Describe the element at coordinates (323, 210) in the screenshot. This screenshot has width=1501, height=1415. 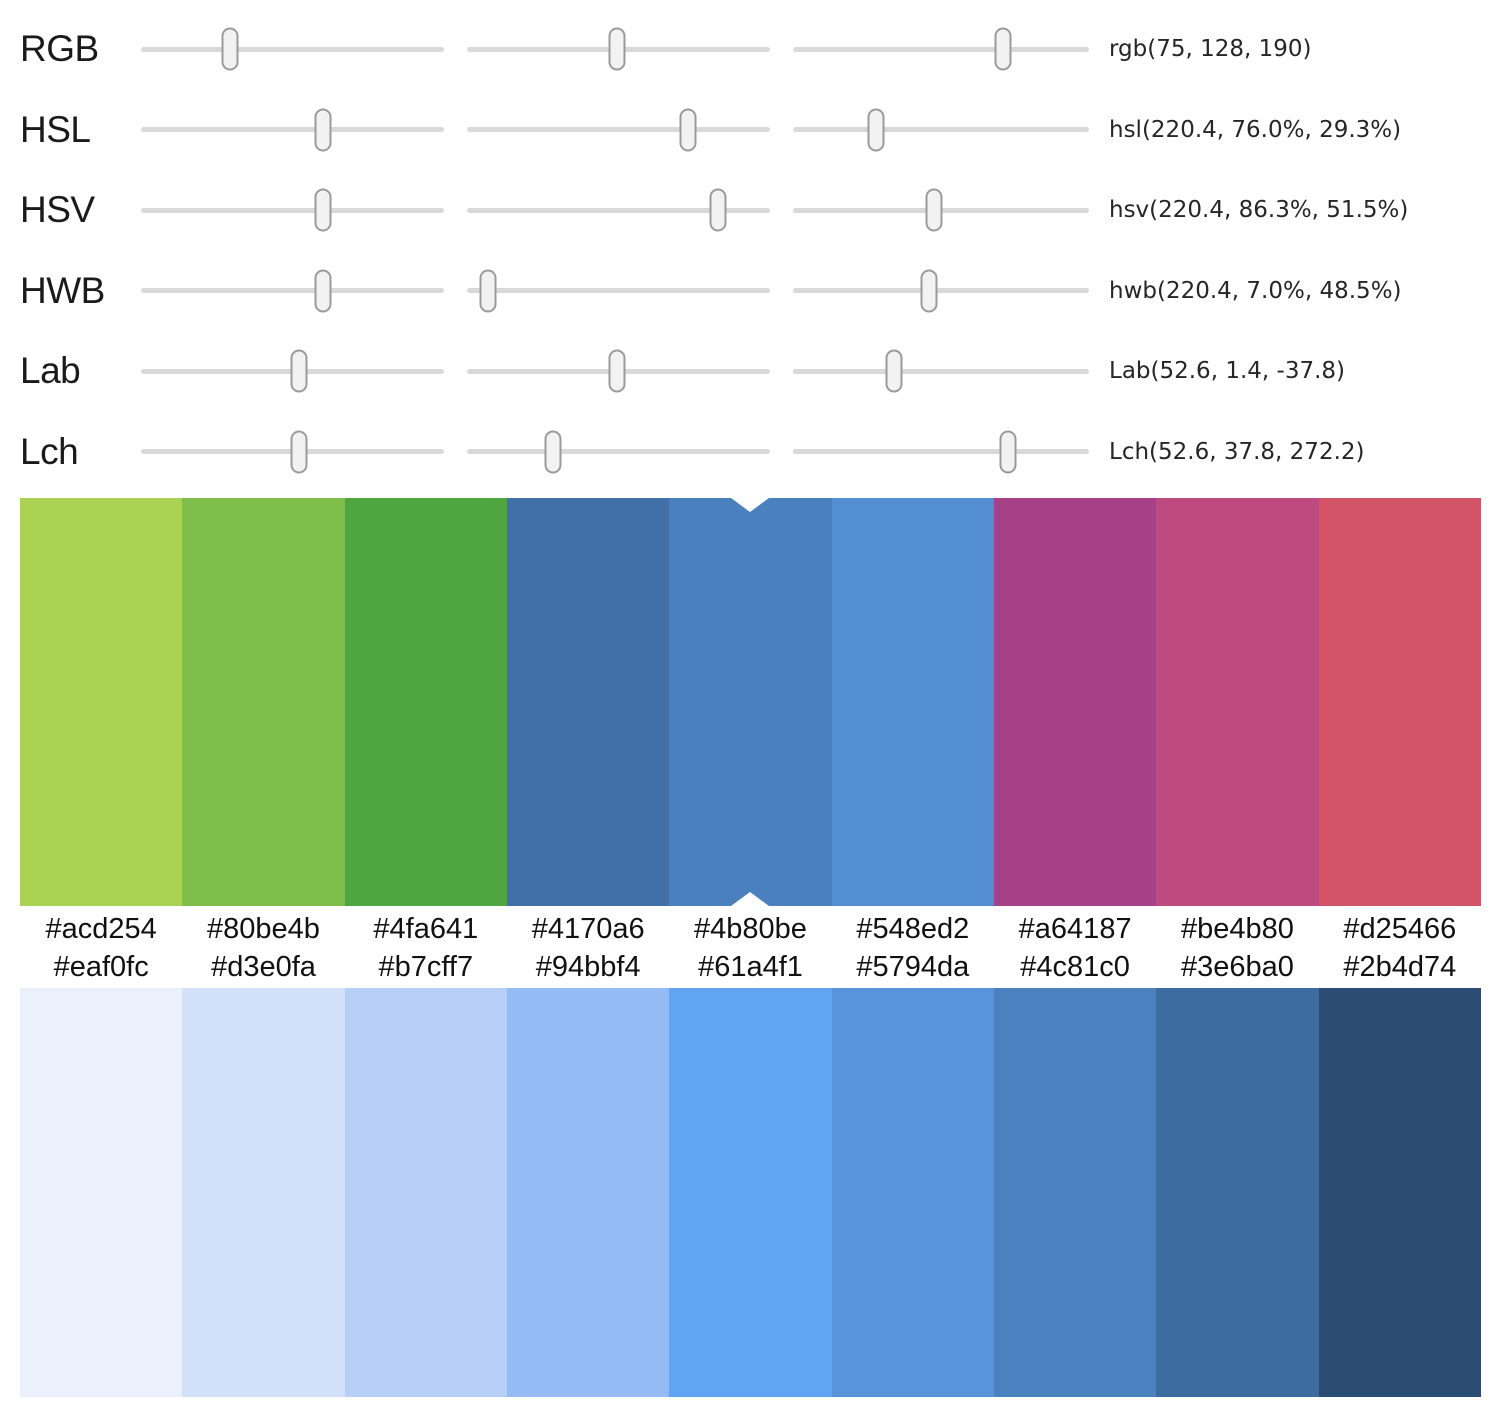
I see `hsv-h-slider-knob` at that location.